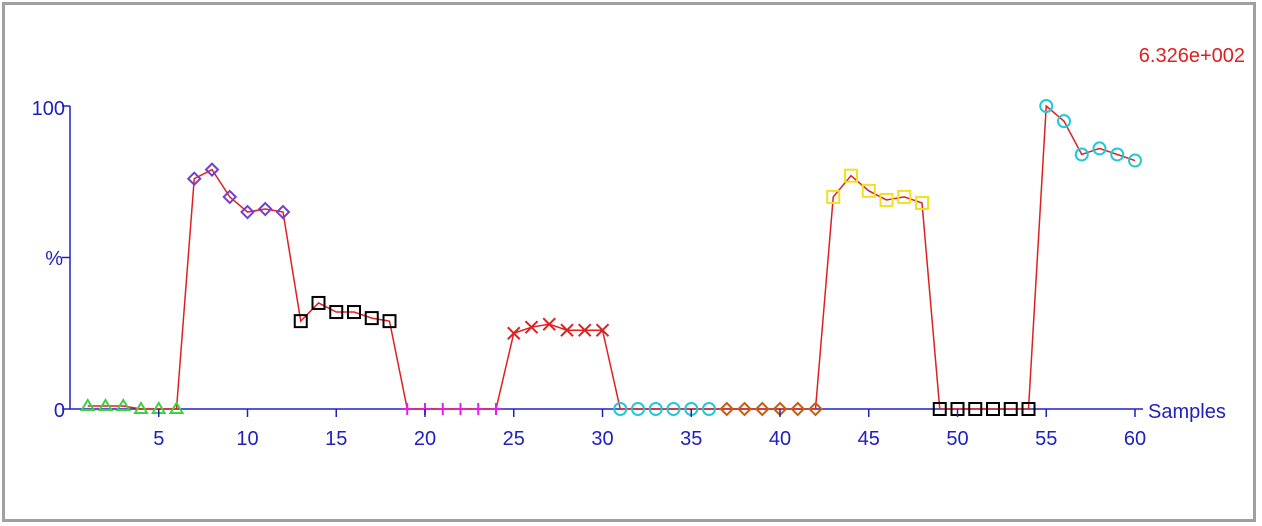 This screenshot has height=526, width=1262. What do you see at coordinates (514, 439) in the screenshot?
I see `x-tick-label: 25` at bounding box center [514, 439].